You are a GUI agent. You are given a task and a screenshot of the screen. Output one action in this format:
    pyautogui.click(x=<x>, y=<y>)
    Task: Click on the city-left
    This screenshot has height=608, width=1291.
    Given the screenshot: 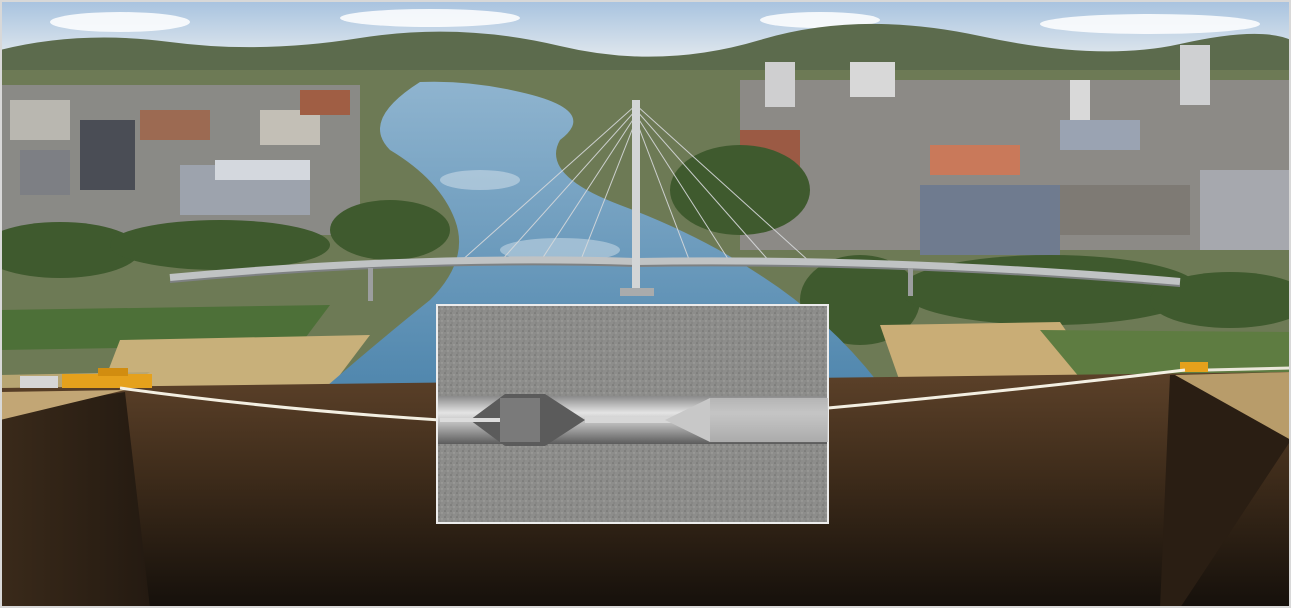 What is the action you would take?
    pyautogui.click(x=180, y=160)
    